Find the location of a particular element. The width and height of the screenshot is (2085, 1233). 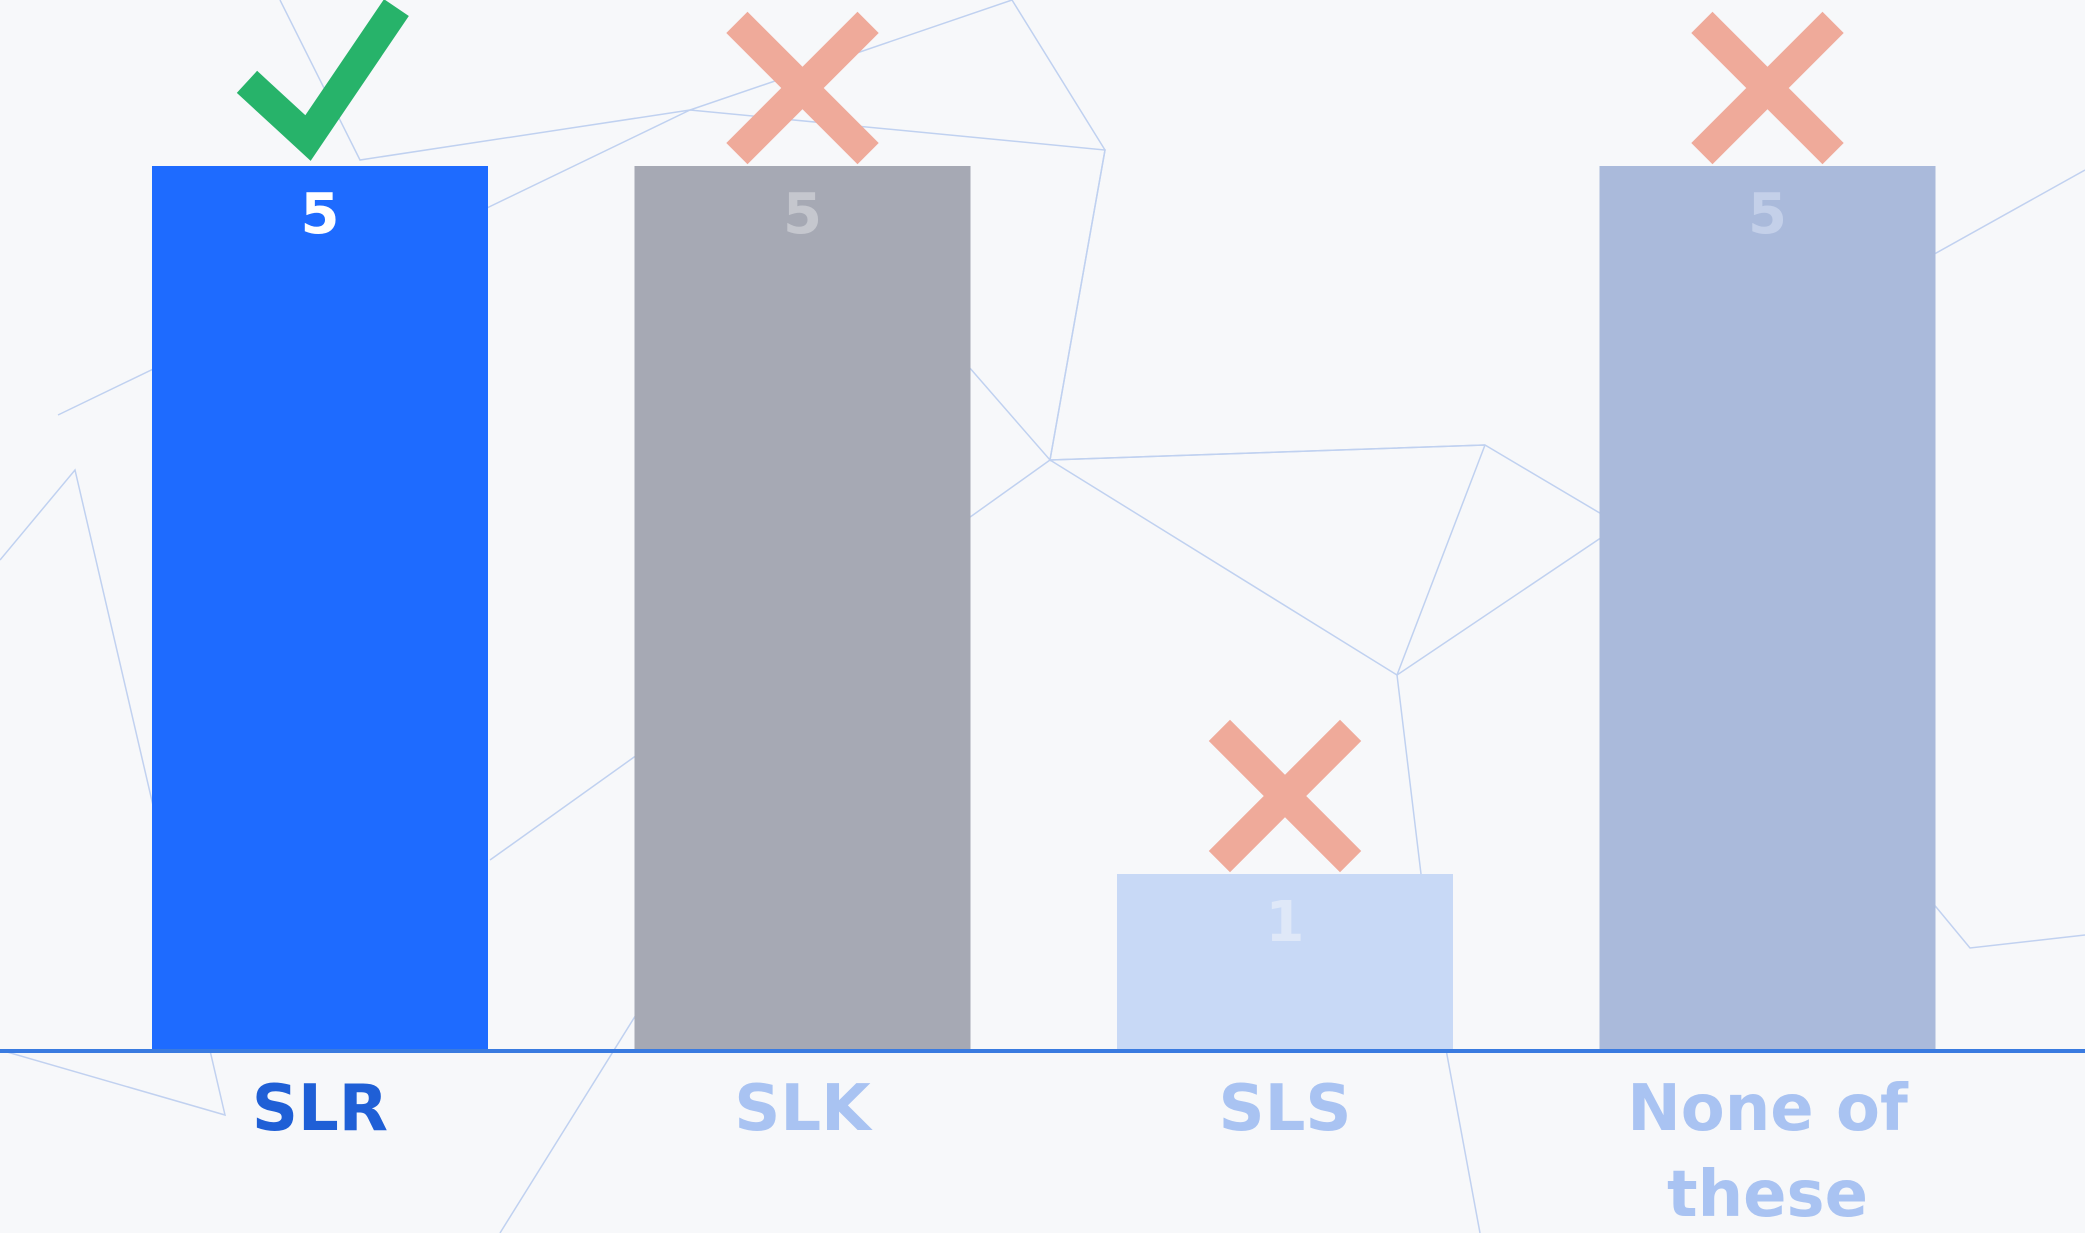

correct-icon is located at coordinates (322, 80).